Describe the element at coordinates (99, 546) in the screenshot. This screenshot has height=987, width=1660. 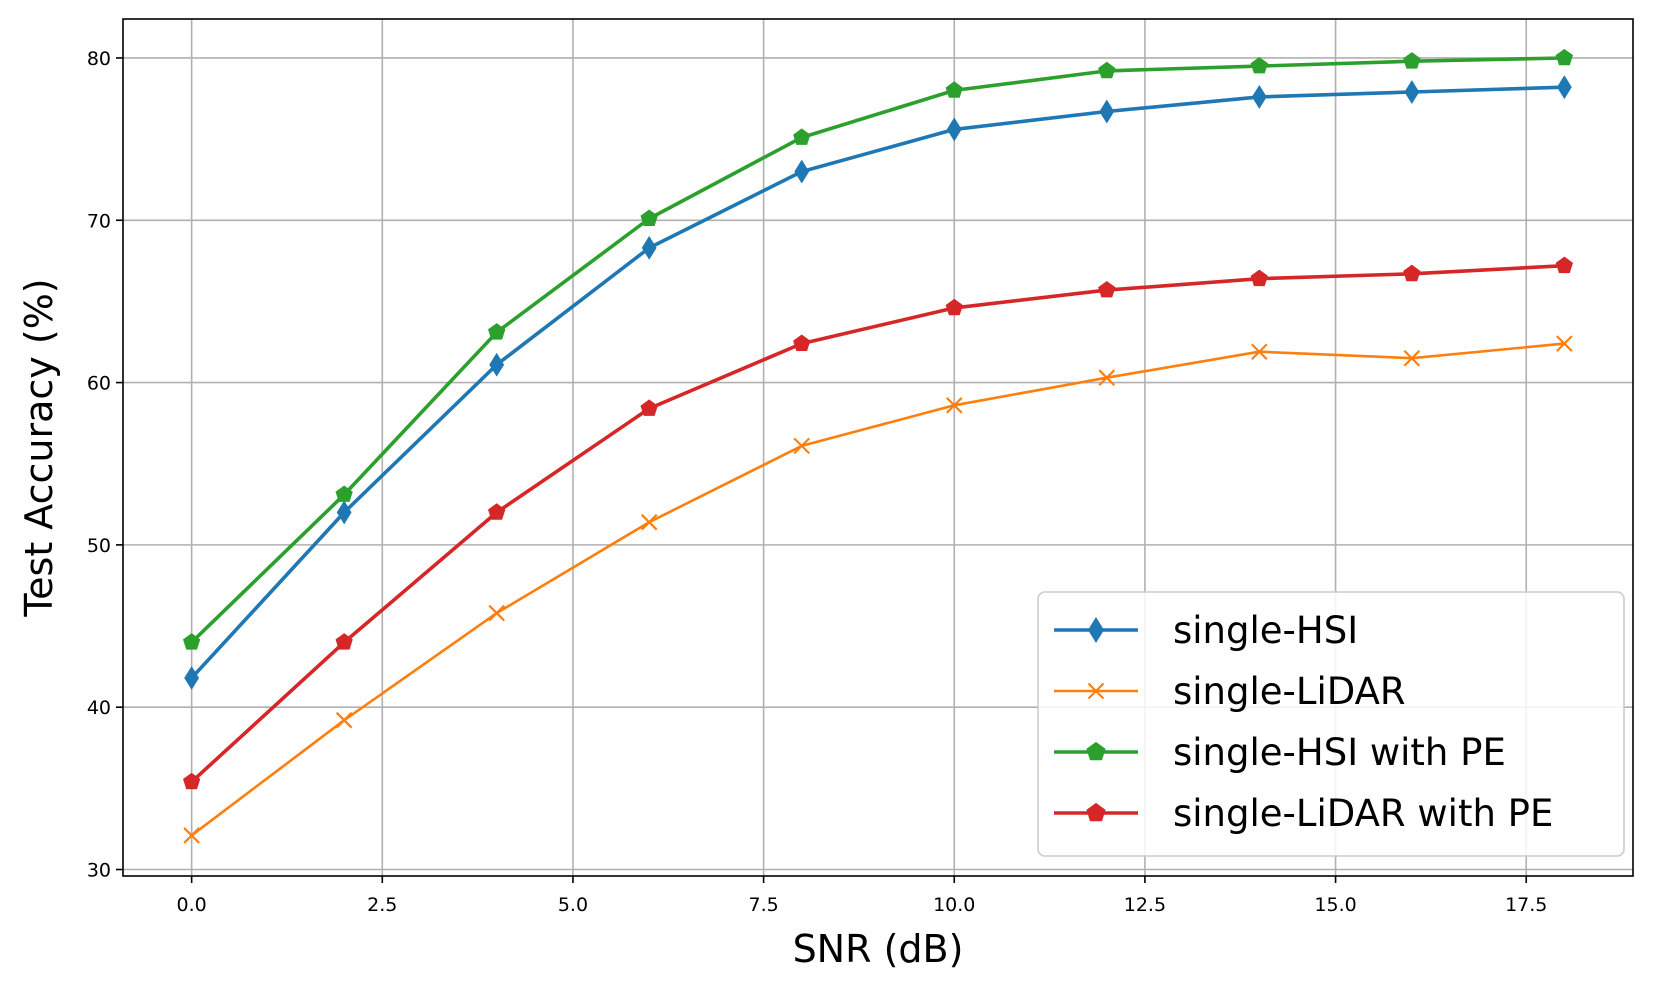
I see `y-tick-label: 50` at that location.